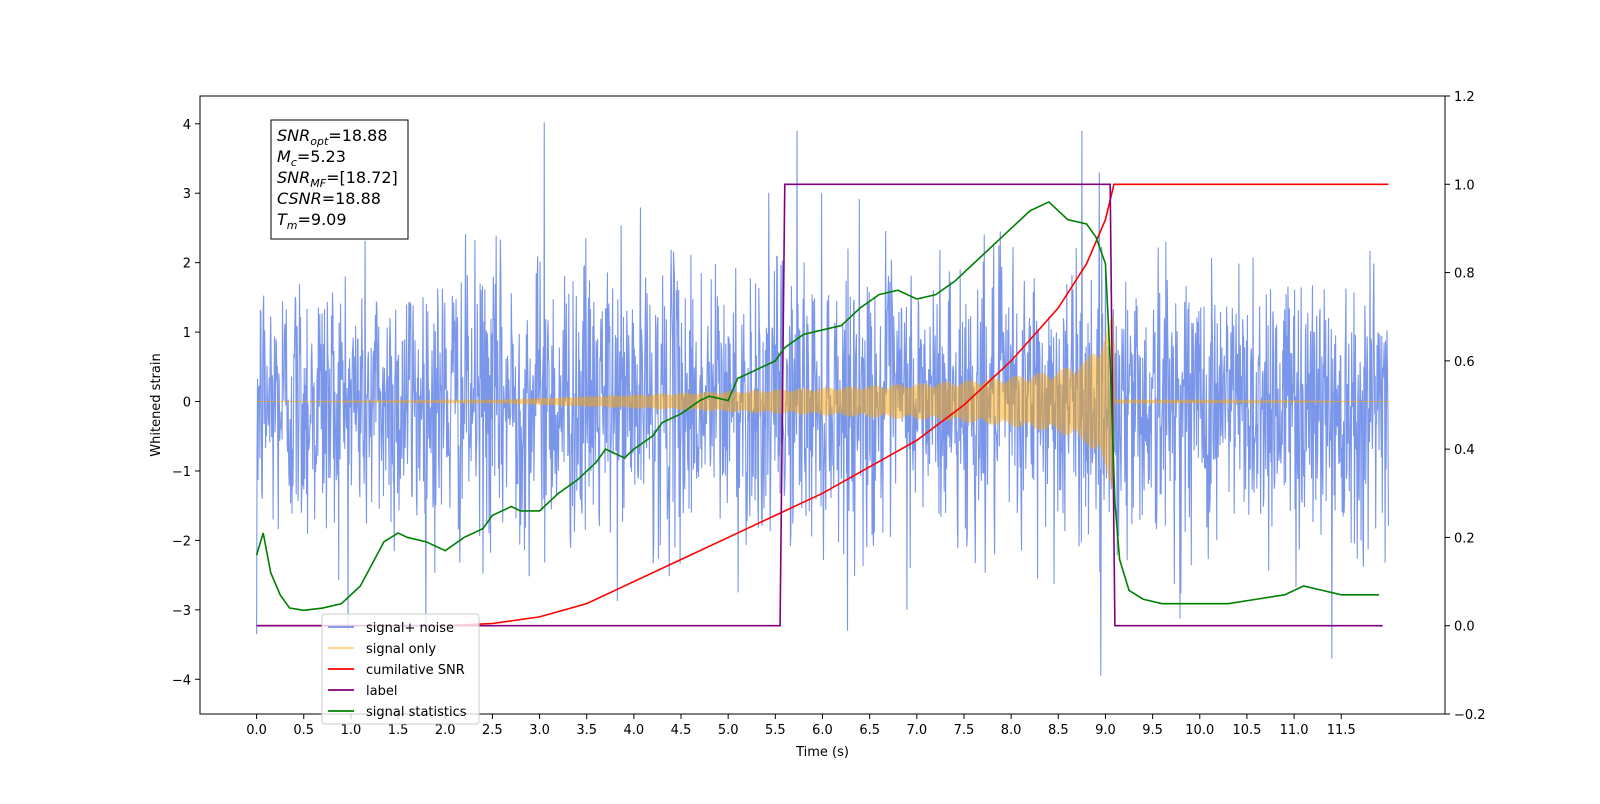  What do you see at coordinates (312, 221) in the screenshot?
I see `annotation-line: Tm=9.09` at bounding box center [312, 221].